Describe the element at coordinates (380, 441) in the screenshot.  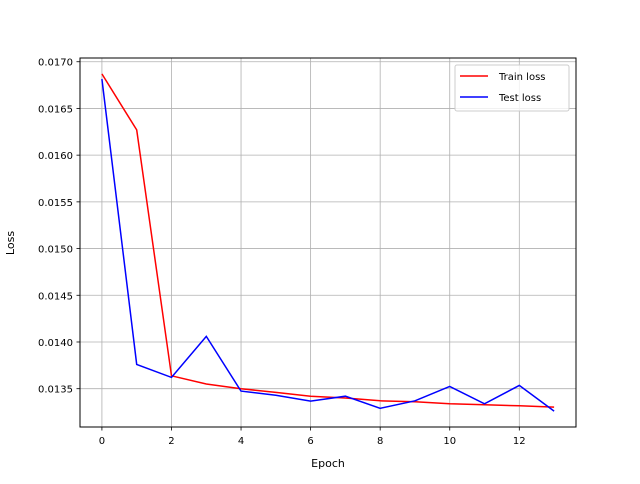
I see `x-tick-label: 8` at that location.